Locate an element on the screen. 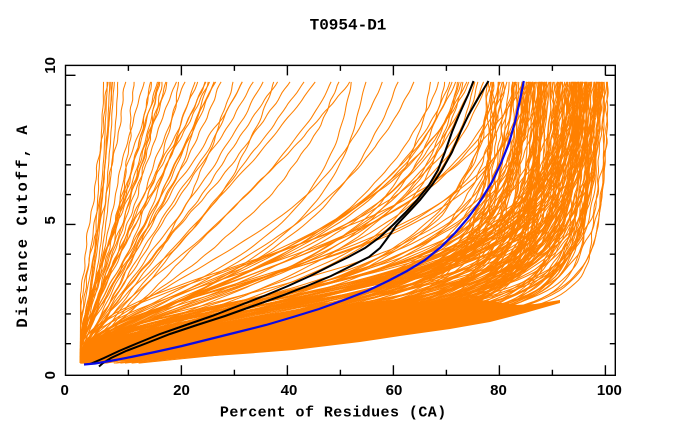 The image size is (680, 440). svg-text: 60 is located at coordinates (394, 390).